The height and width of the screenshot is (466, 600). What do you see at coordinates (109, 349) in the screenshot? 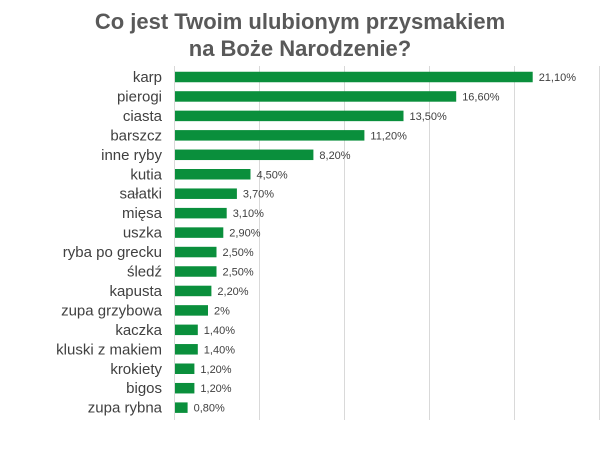
I see `category-label: kluski z makiem` at bounding box center [109, 349].